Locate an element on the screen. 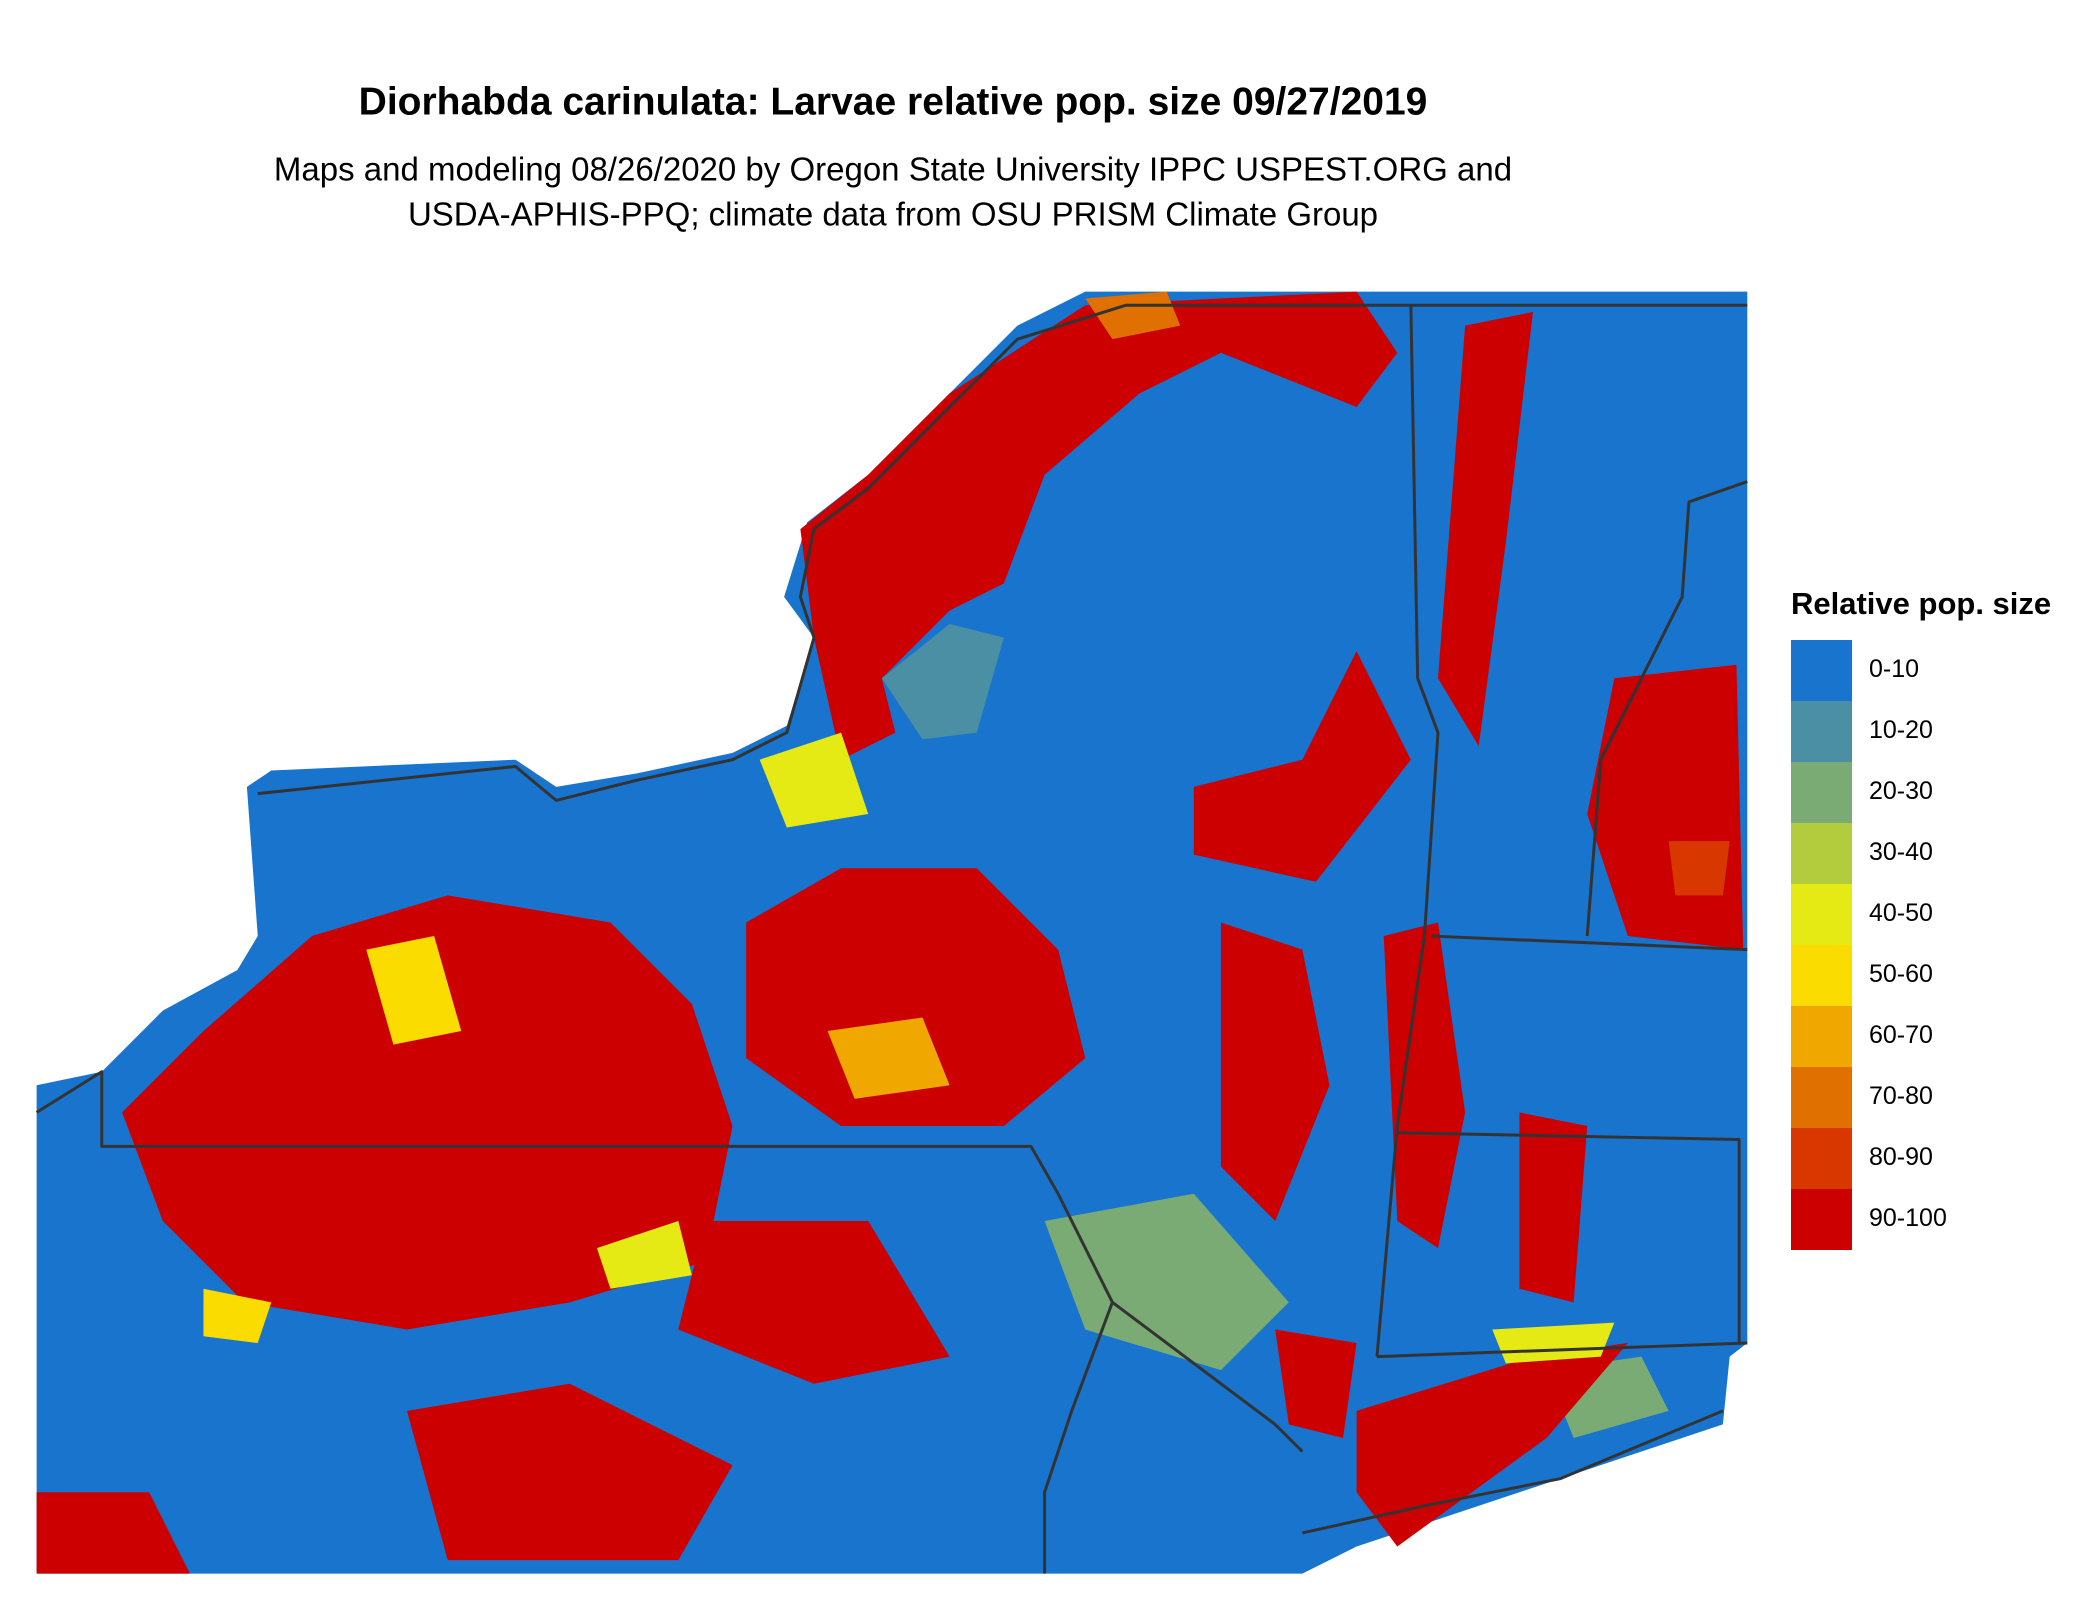  legend-label: 0-10 is located at coordinates (1894, 669).